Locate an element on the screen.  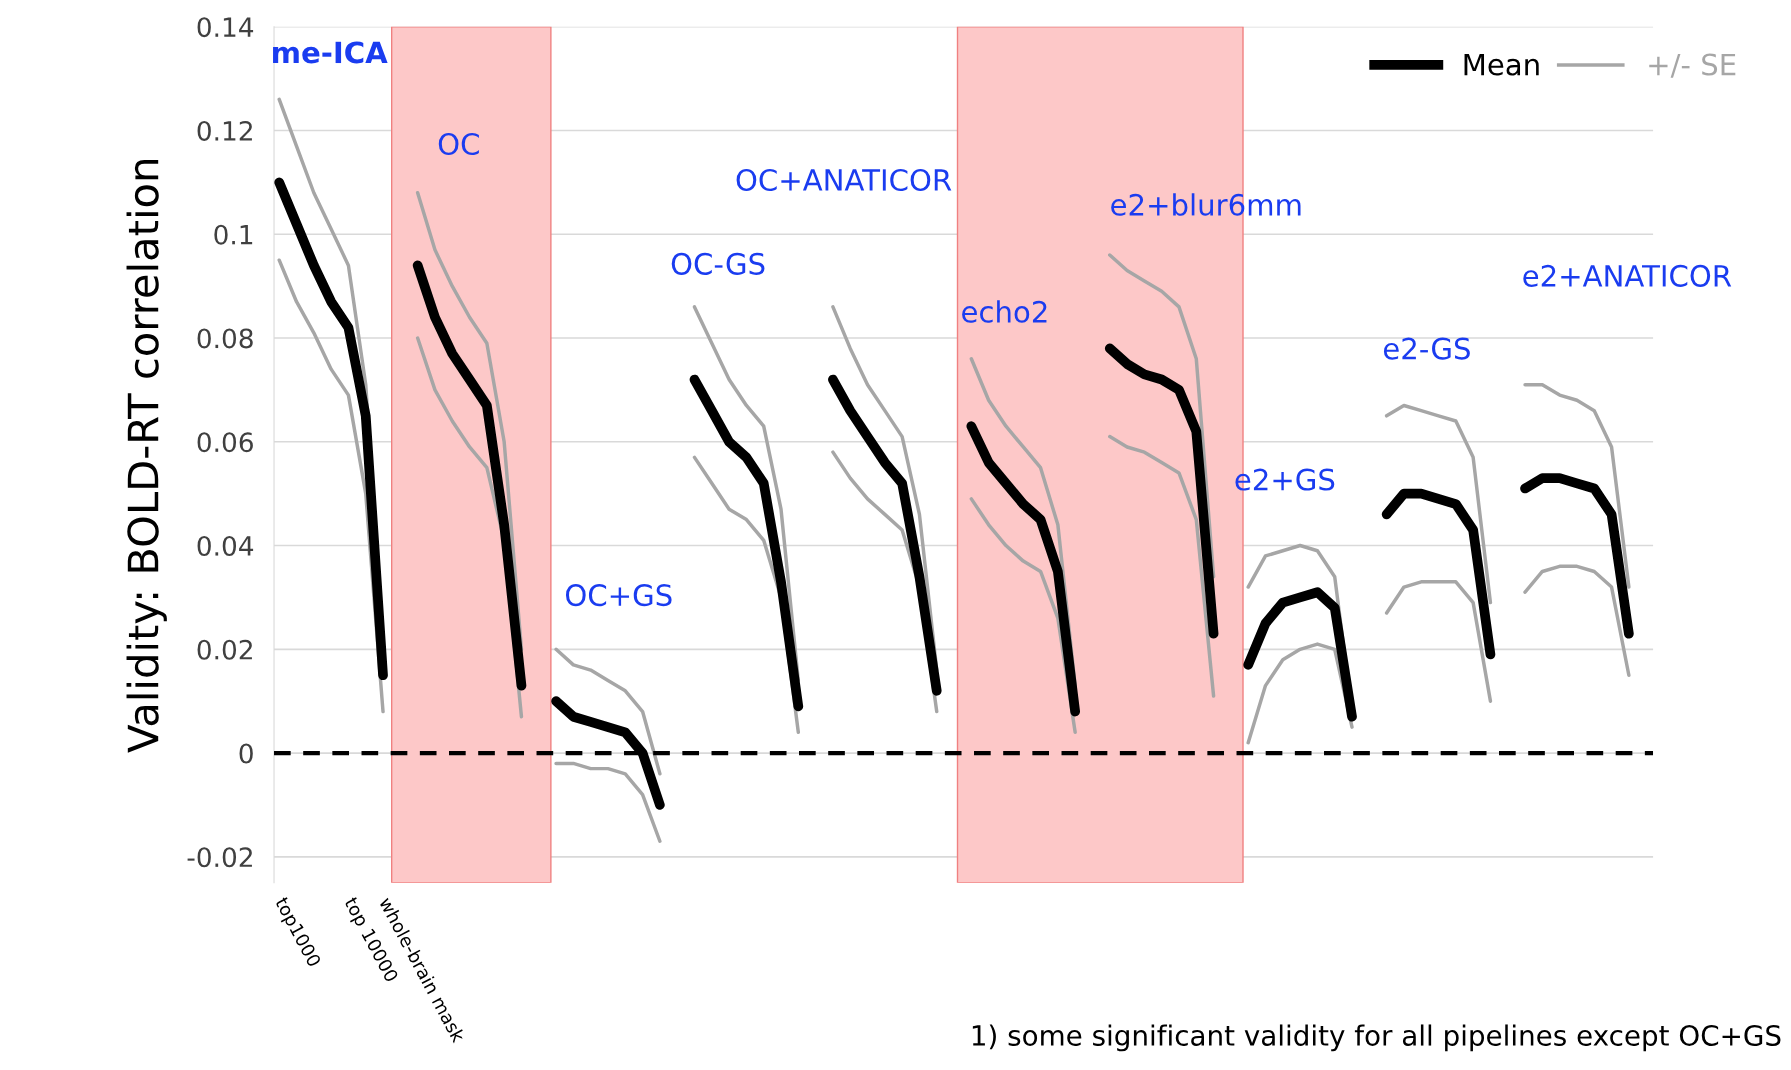
y-axis-title: Validity: BOLD-RT correlation is located at coordinates (146, 456).